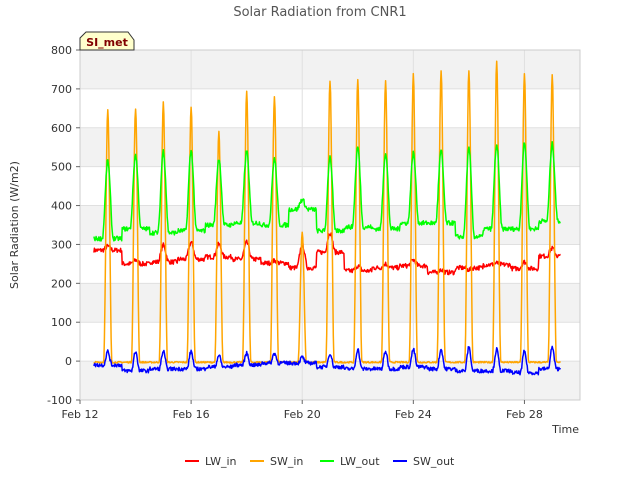 This screenshot has width=640, height=484. Describe the element at coordinates (61, 89) in the screenshot. I see `y-tick-label: 700` at that location.